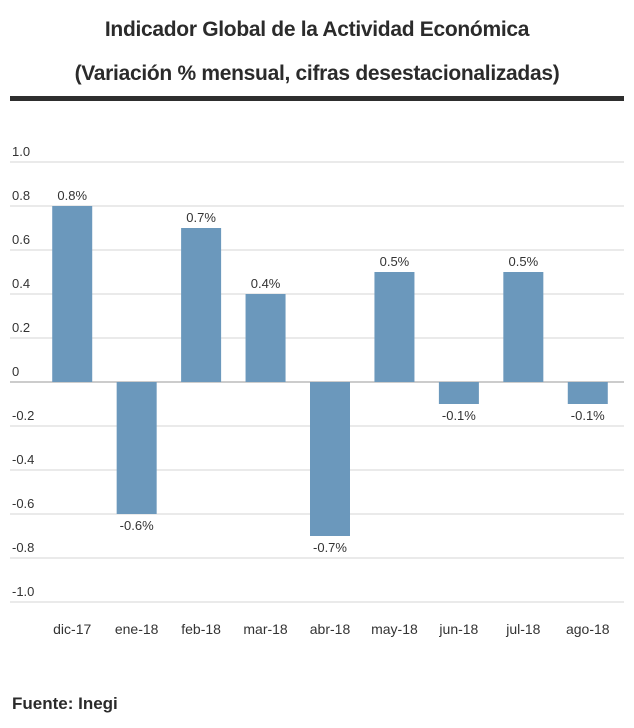  What do you see at coordinates (201, 629) in the screenshot?
I see `x-tick-label: feb-18` at bounding box center [201, 629].